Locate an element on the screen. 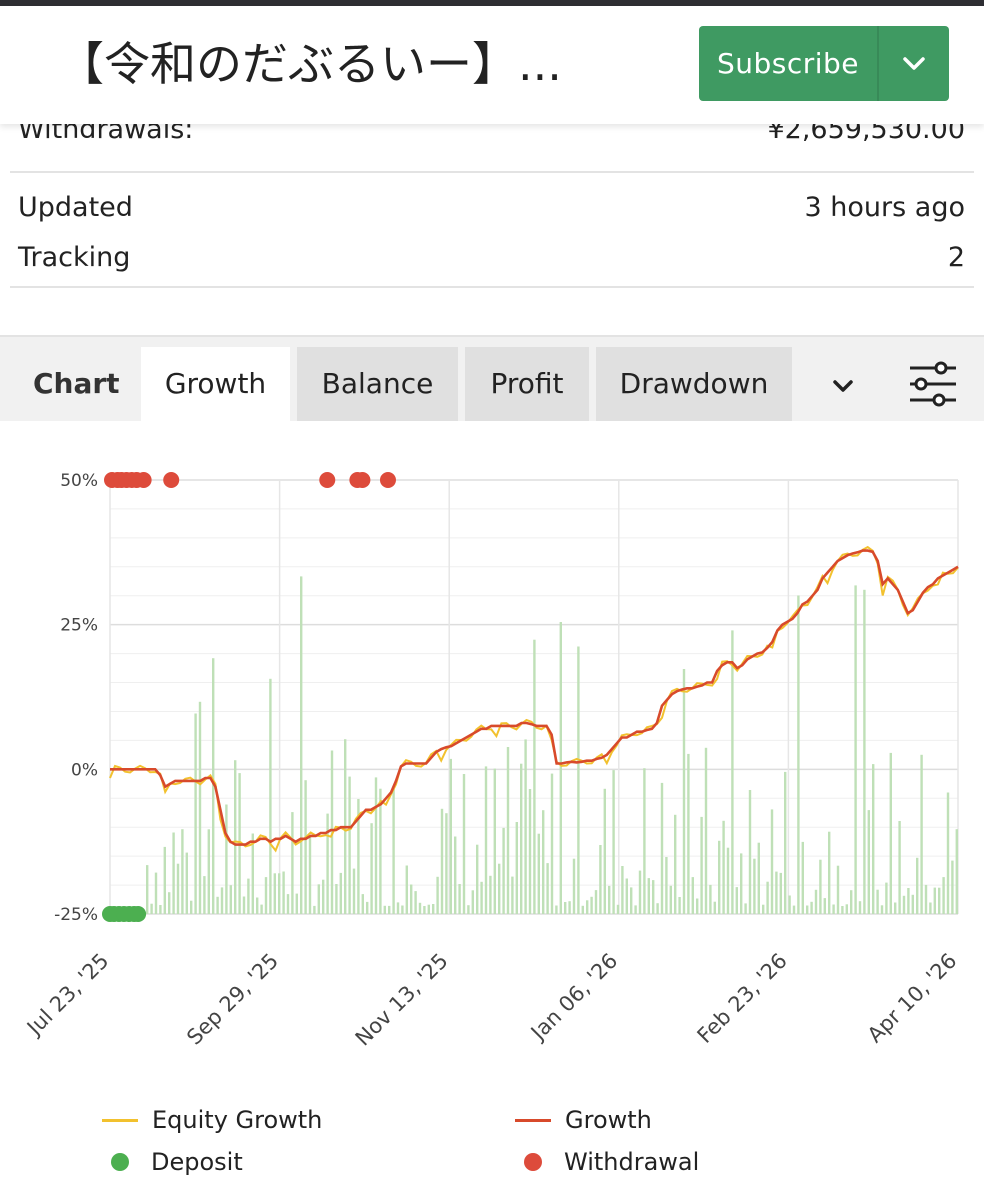 The height and width of the screenshot is (1200, 984). chart-tab-bar: Chart Growth Balance Profit Drawdown is located at coordinates (492, 378).